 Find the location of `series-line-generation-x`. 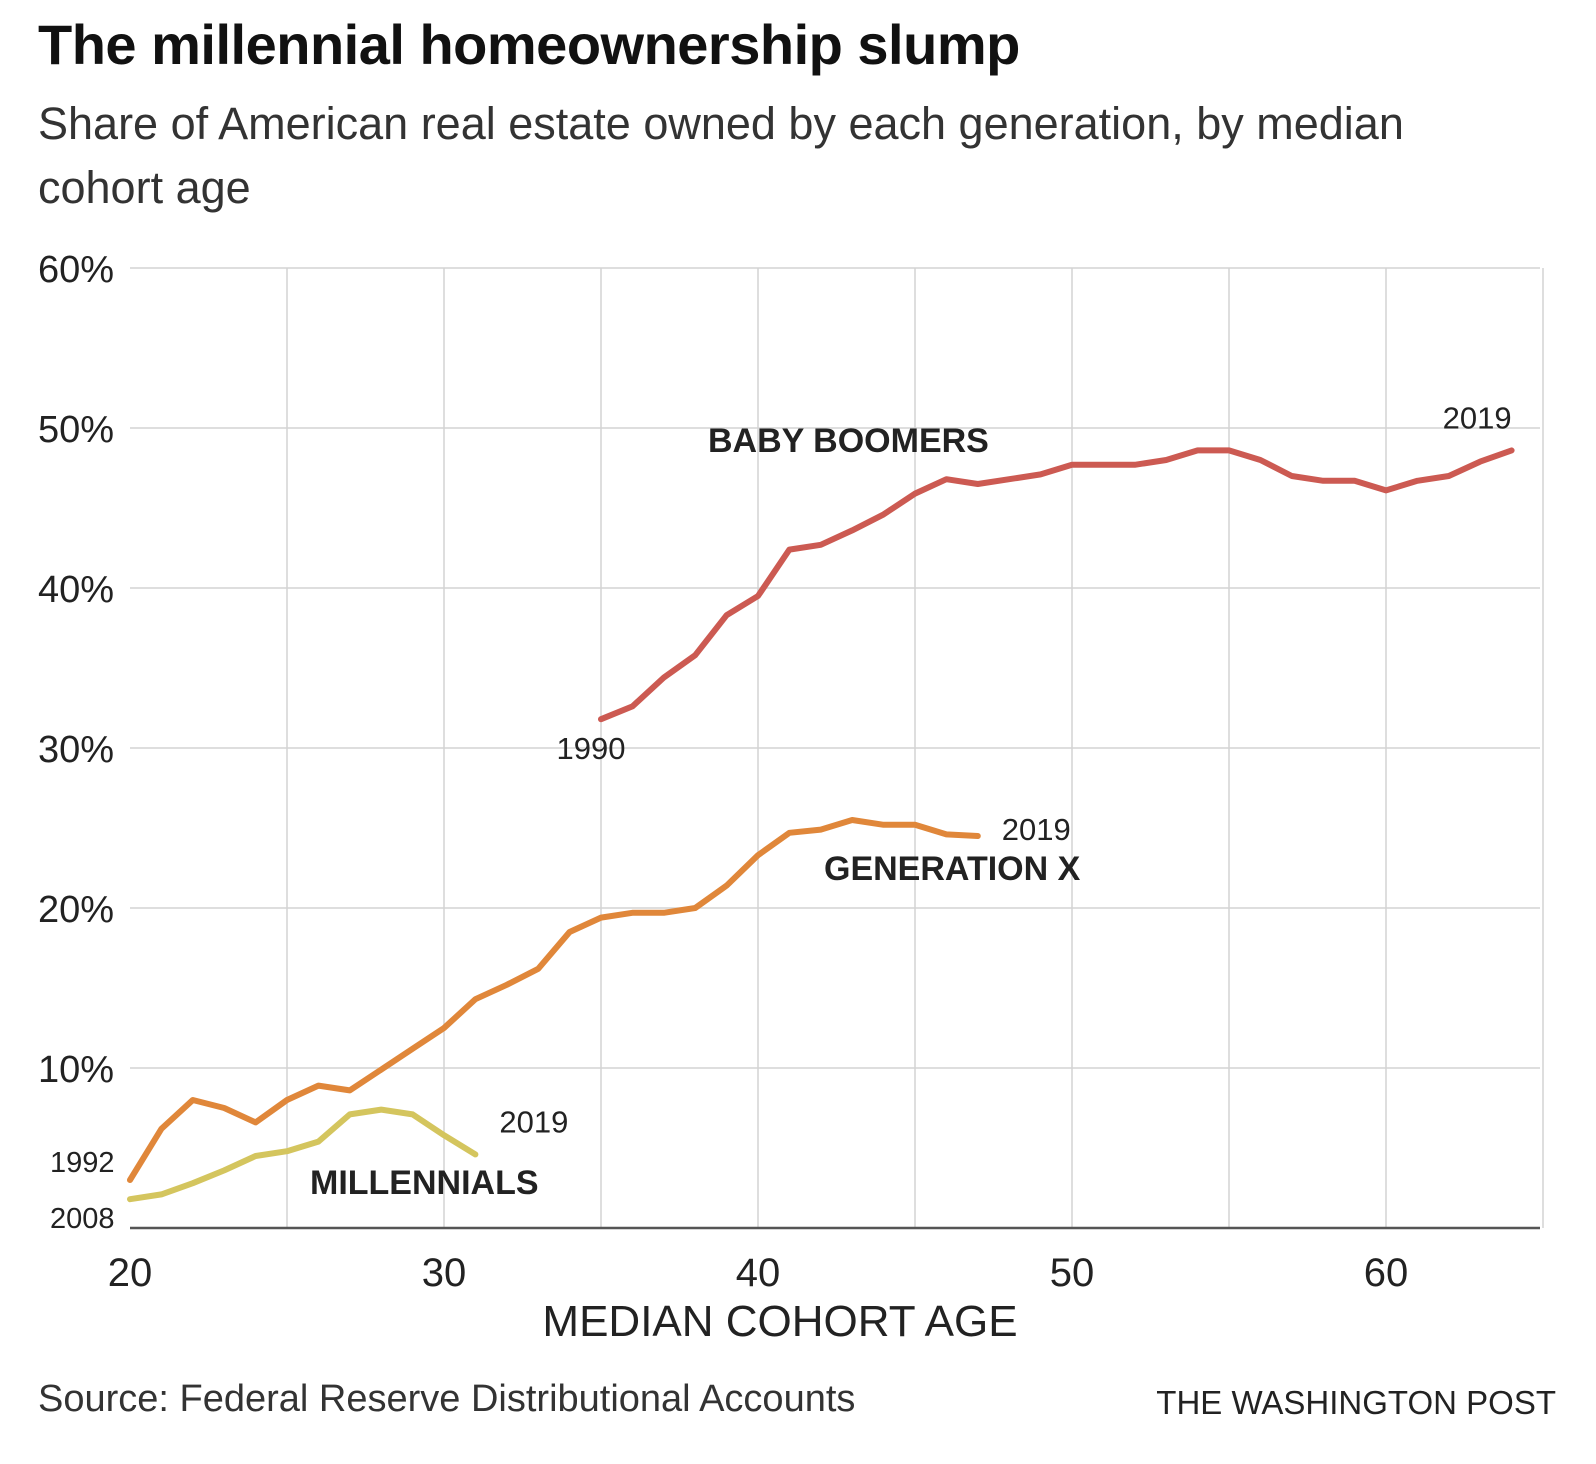

series-line-generation-x is located at coordinates (554, 1000).